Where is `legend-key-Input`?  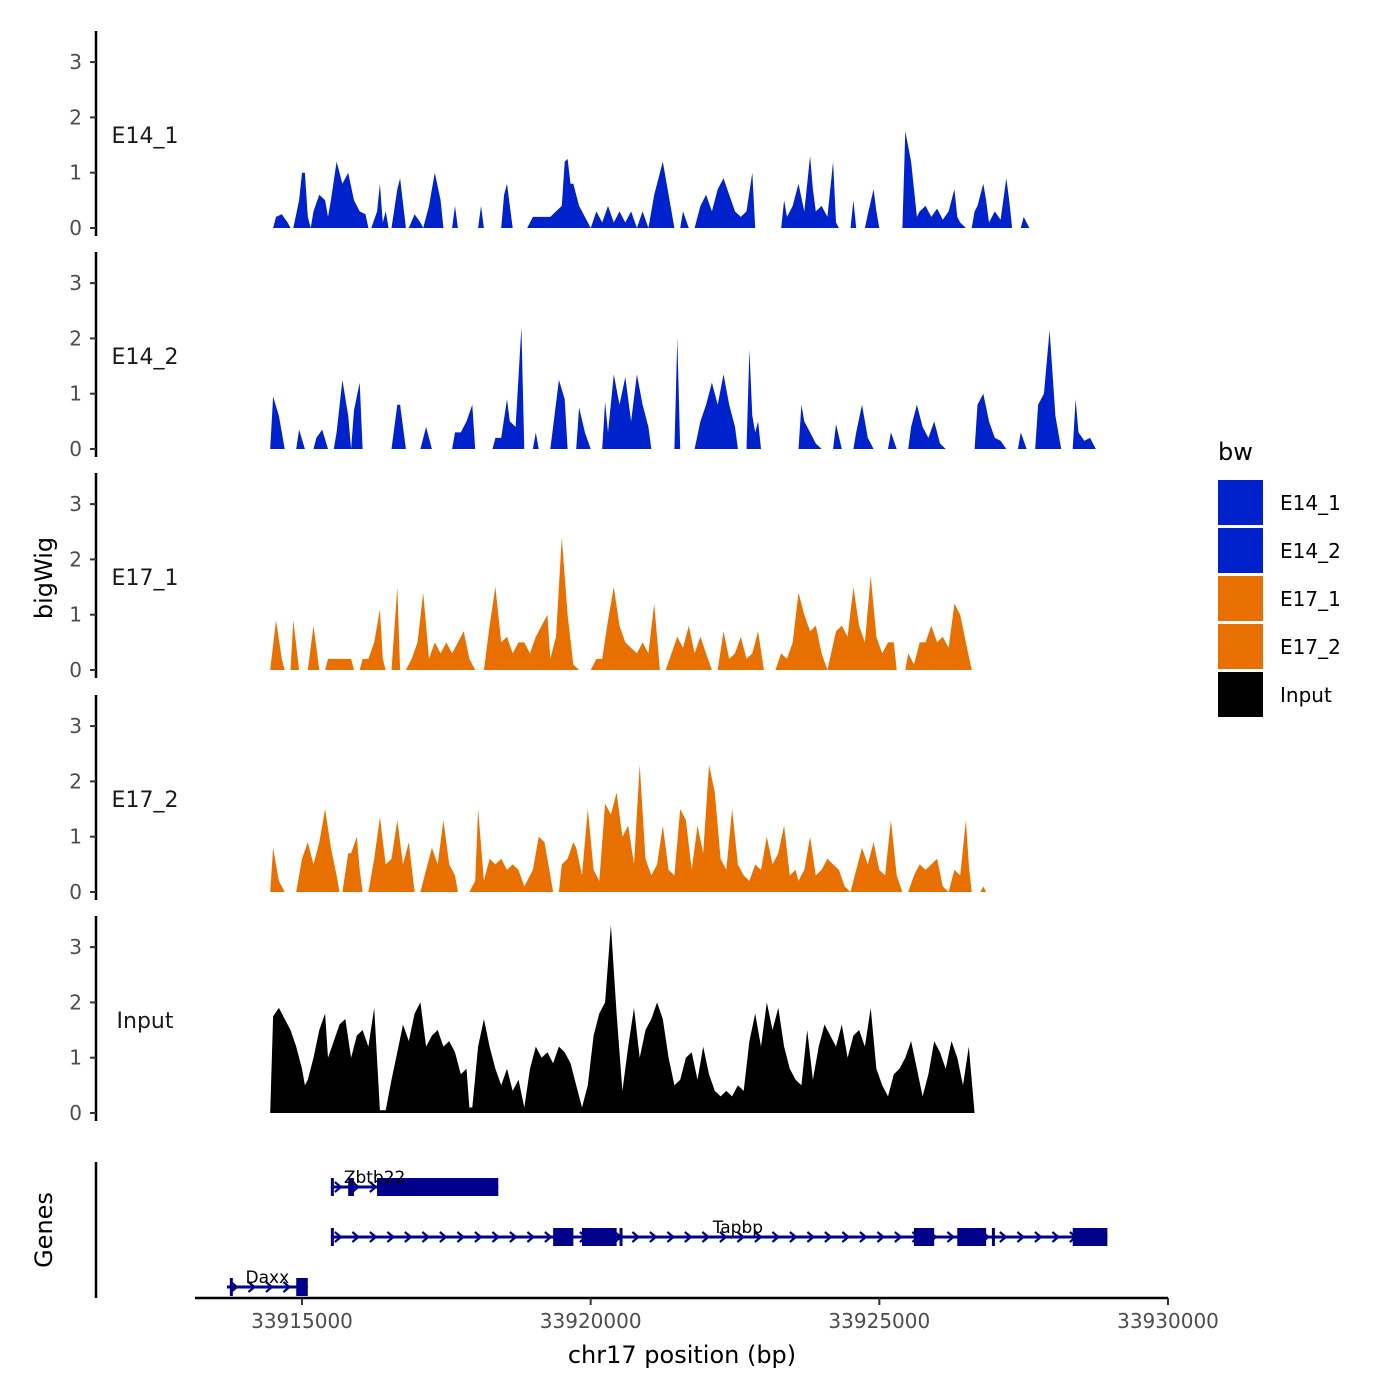 legend-key-Input is located at coordinates (1240, 694).